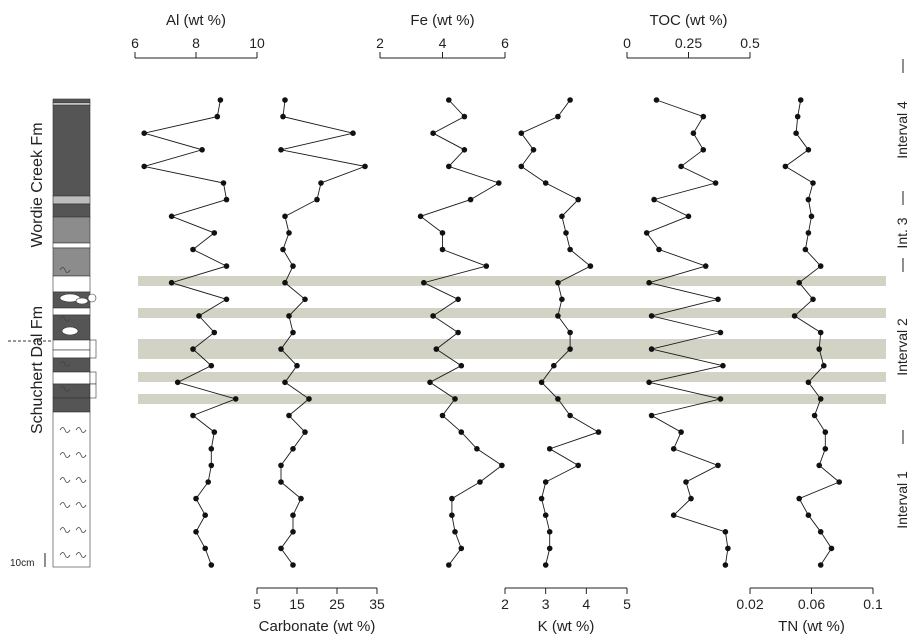 This screenshot has height=643, width=917. Describe the element at coordinates (257, 604) in the screenshot. I see `tick-label-2-1: 5` at that location.